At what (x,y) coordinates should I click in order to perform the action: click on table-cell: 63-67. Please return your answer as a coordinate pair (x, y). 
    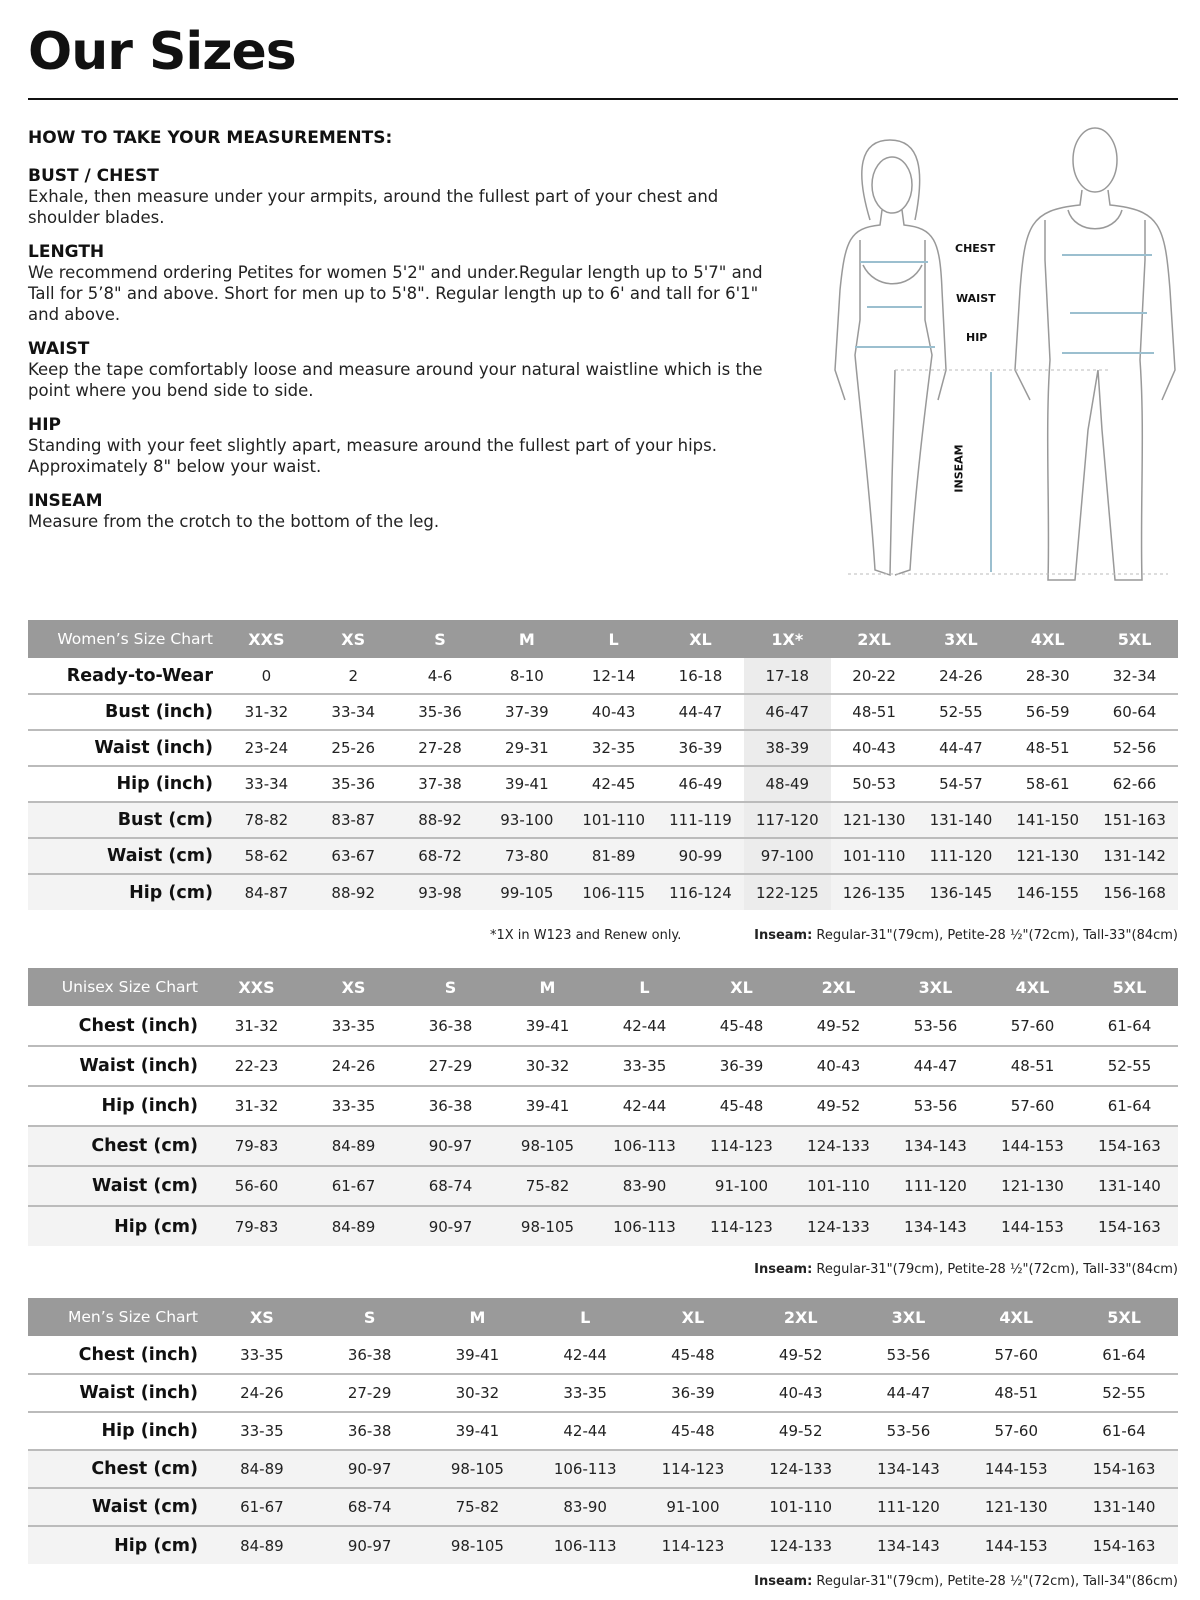
    Looking at the image, I should click on (353, 856).